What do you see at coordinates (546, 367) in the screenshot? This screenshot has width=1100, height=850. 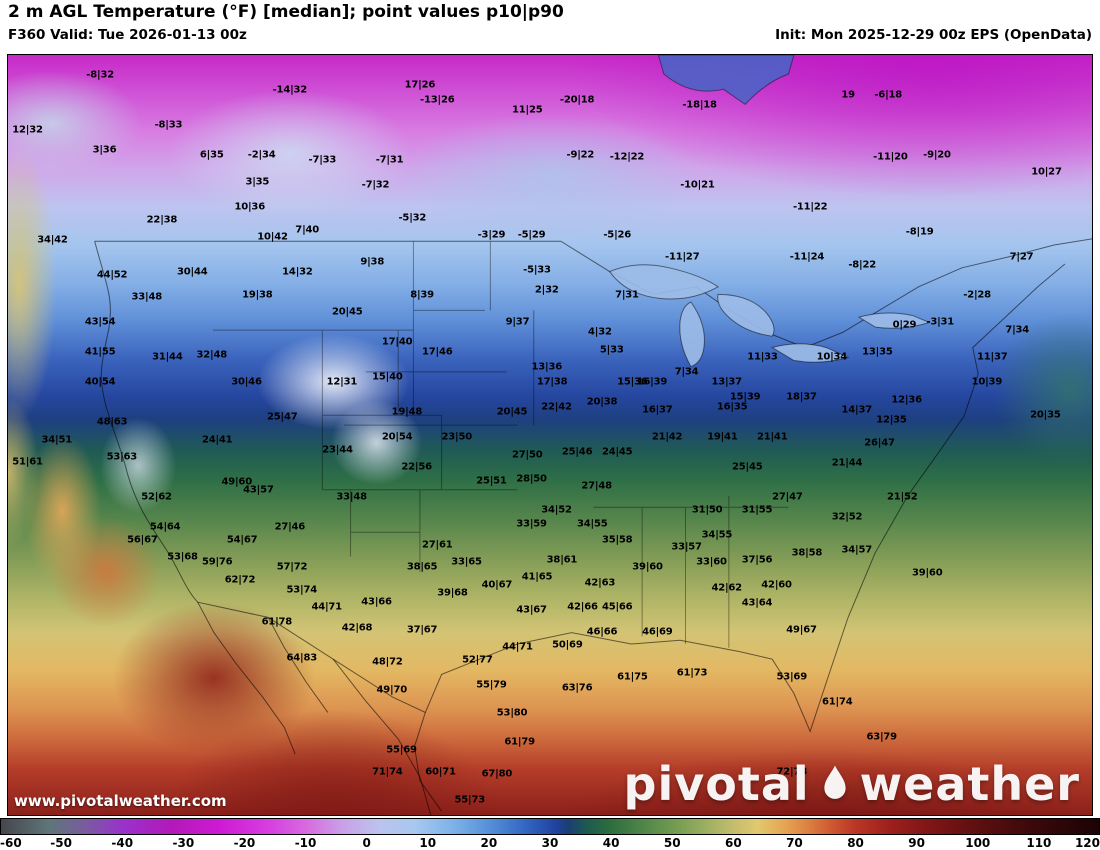 I see `point-value: 13|36` at bounding box center [546, 367].